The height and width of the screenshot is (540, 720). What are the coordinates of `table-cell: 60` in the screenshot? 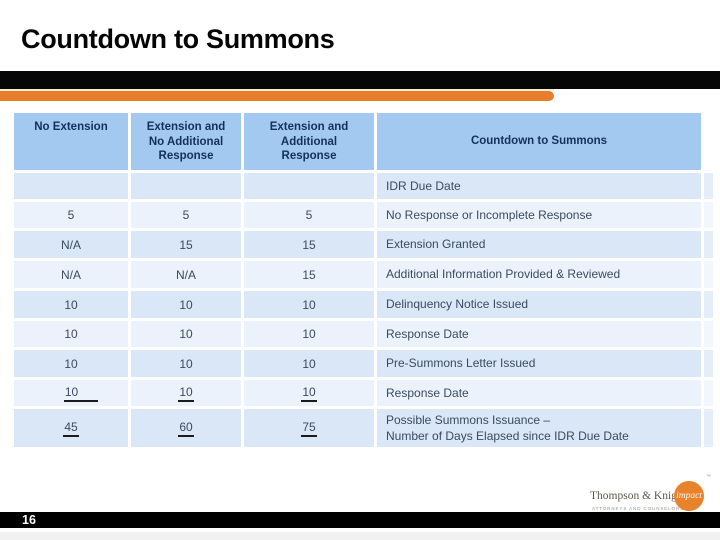 It's located at (186, 428).